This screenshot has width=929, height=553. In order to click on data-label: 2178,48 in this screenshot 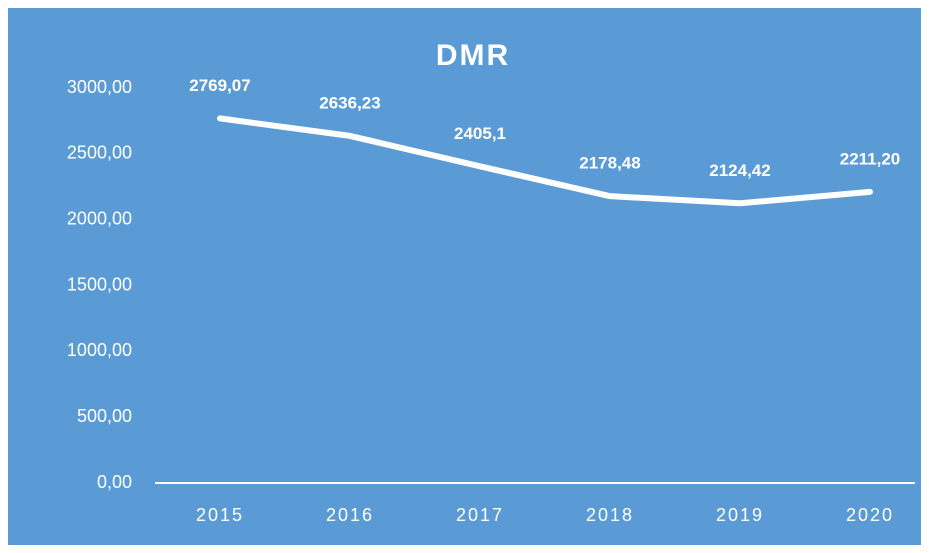, I will do `click(609, 163)`.